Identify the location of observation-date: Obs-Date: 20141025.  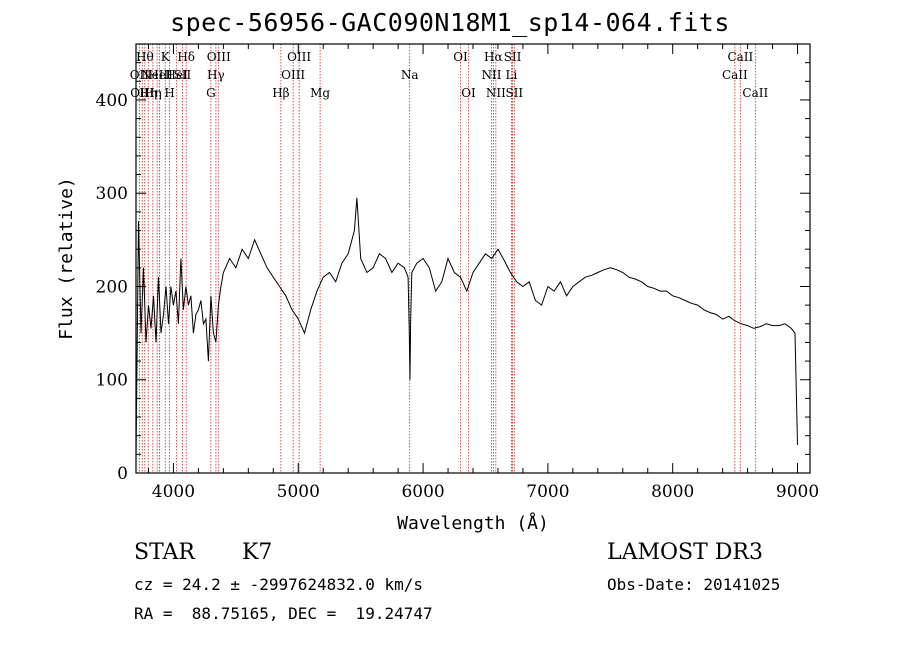
(694, 584).